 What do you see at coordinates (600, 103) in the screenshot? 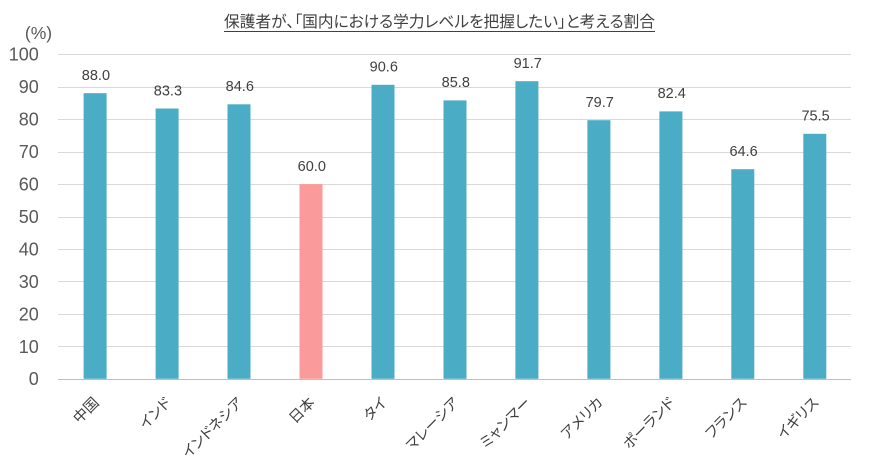
I see `svg-text: 79.7` at bounding box center [600, 103].